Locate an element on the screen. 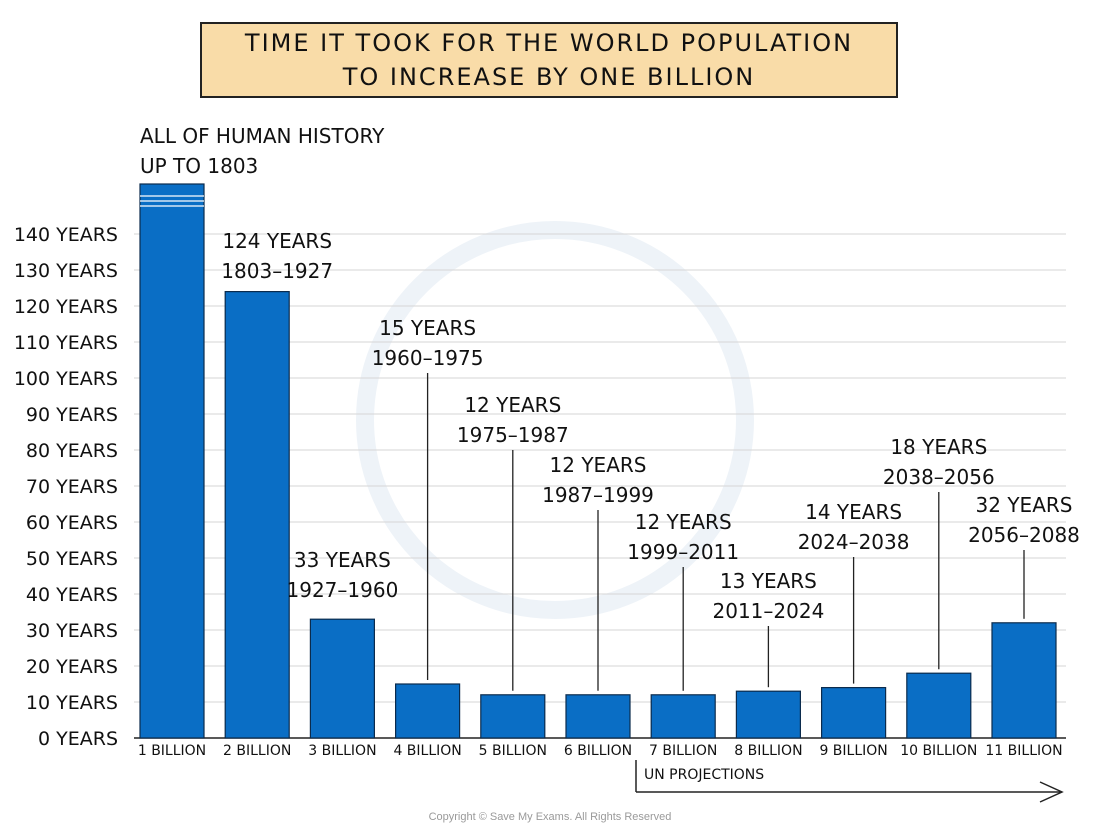  projection-arrow-head is located at coordinates (1051, 792).